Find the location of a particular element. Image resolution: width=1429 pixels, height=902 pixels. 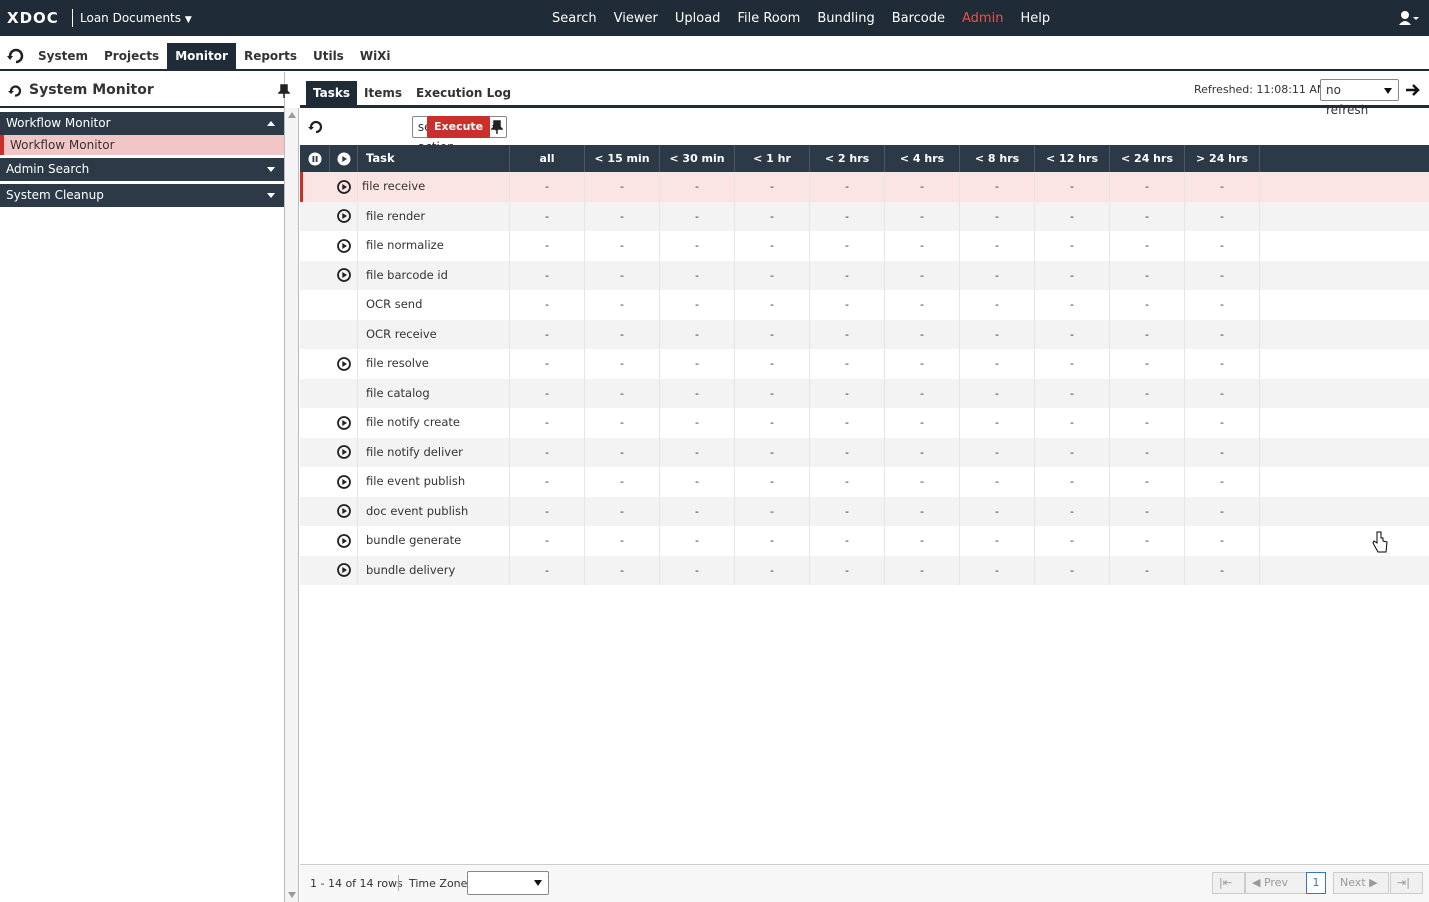

task-row: file resolve - - - - - - - - - - is located at coordinates (864, 364).